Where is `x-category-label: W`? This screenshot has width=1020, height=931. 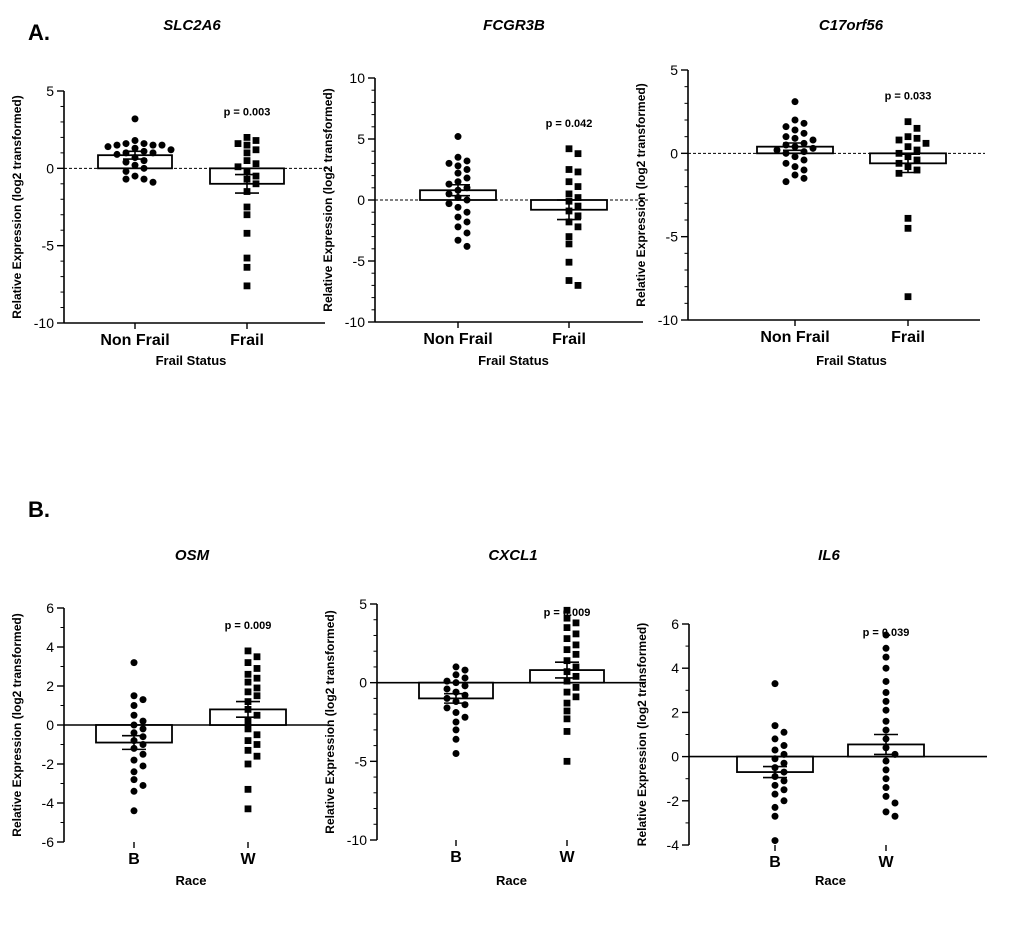
x-category-label: W is located at coordinates (248, 859).